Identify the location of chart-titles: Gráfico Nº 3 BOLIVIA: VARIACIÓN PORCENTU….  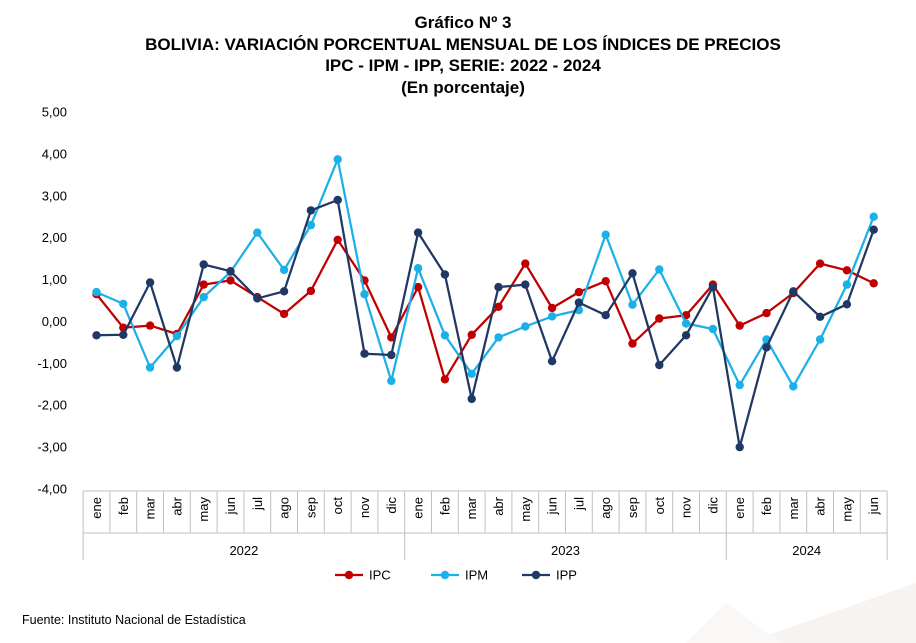
(458, 55).